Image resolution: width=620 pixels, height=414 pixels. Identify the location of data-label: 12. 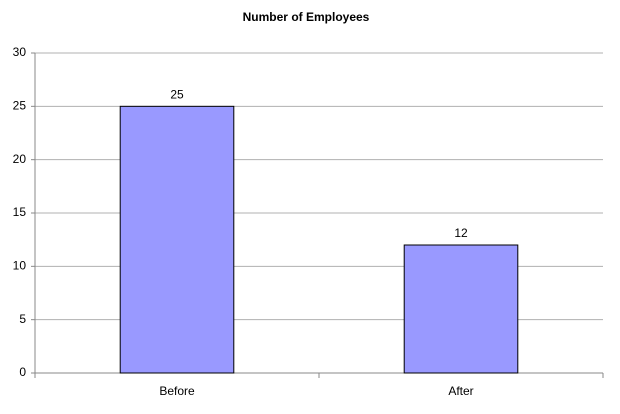
(461, 233).